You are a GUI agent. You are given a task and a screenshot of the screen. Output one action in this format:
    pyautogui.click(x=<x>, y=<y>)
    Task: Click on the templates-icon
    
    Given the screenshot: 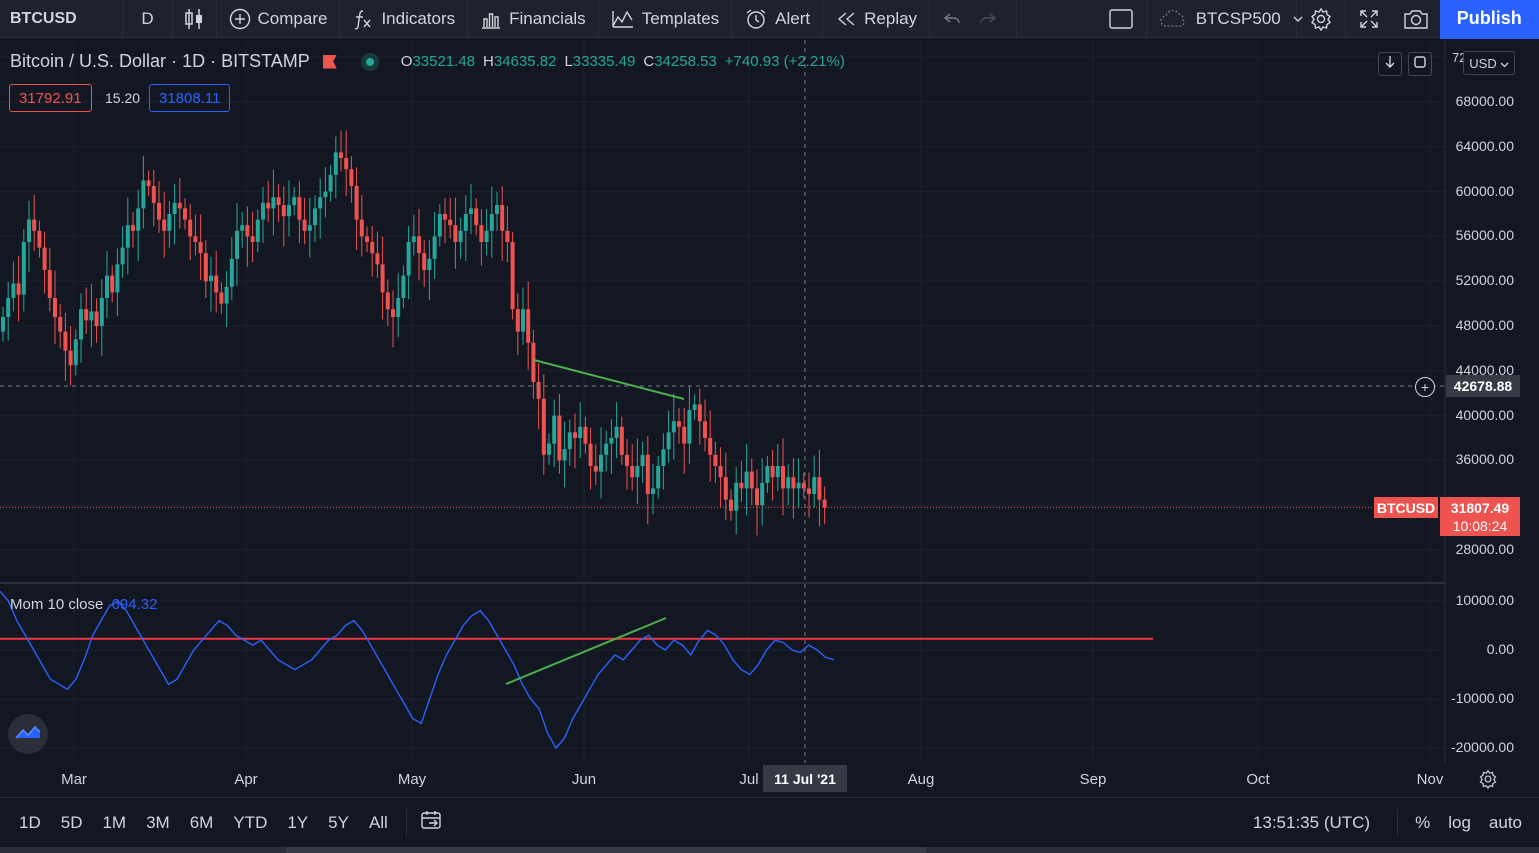 What is the action you would take?
    pyautogui.click(x=623, y=19)
    